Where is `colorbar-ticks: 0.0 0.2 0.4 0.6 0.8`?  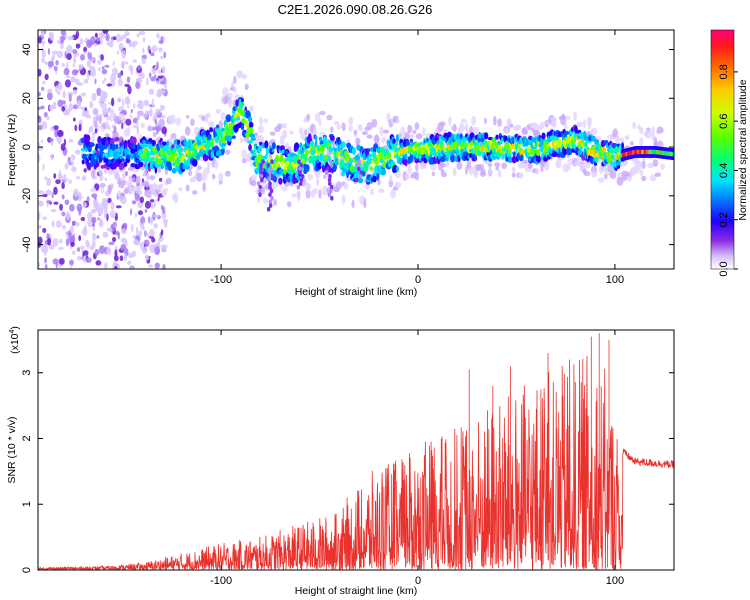
colorbar-ticks: 0.0 0.2 0.4 0.6 0.8 is located at coordinates (728, 170).